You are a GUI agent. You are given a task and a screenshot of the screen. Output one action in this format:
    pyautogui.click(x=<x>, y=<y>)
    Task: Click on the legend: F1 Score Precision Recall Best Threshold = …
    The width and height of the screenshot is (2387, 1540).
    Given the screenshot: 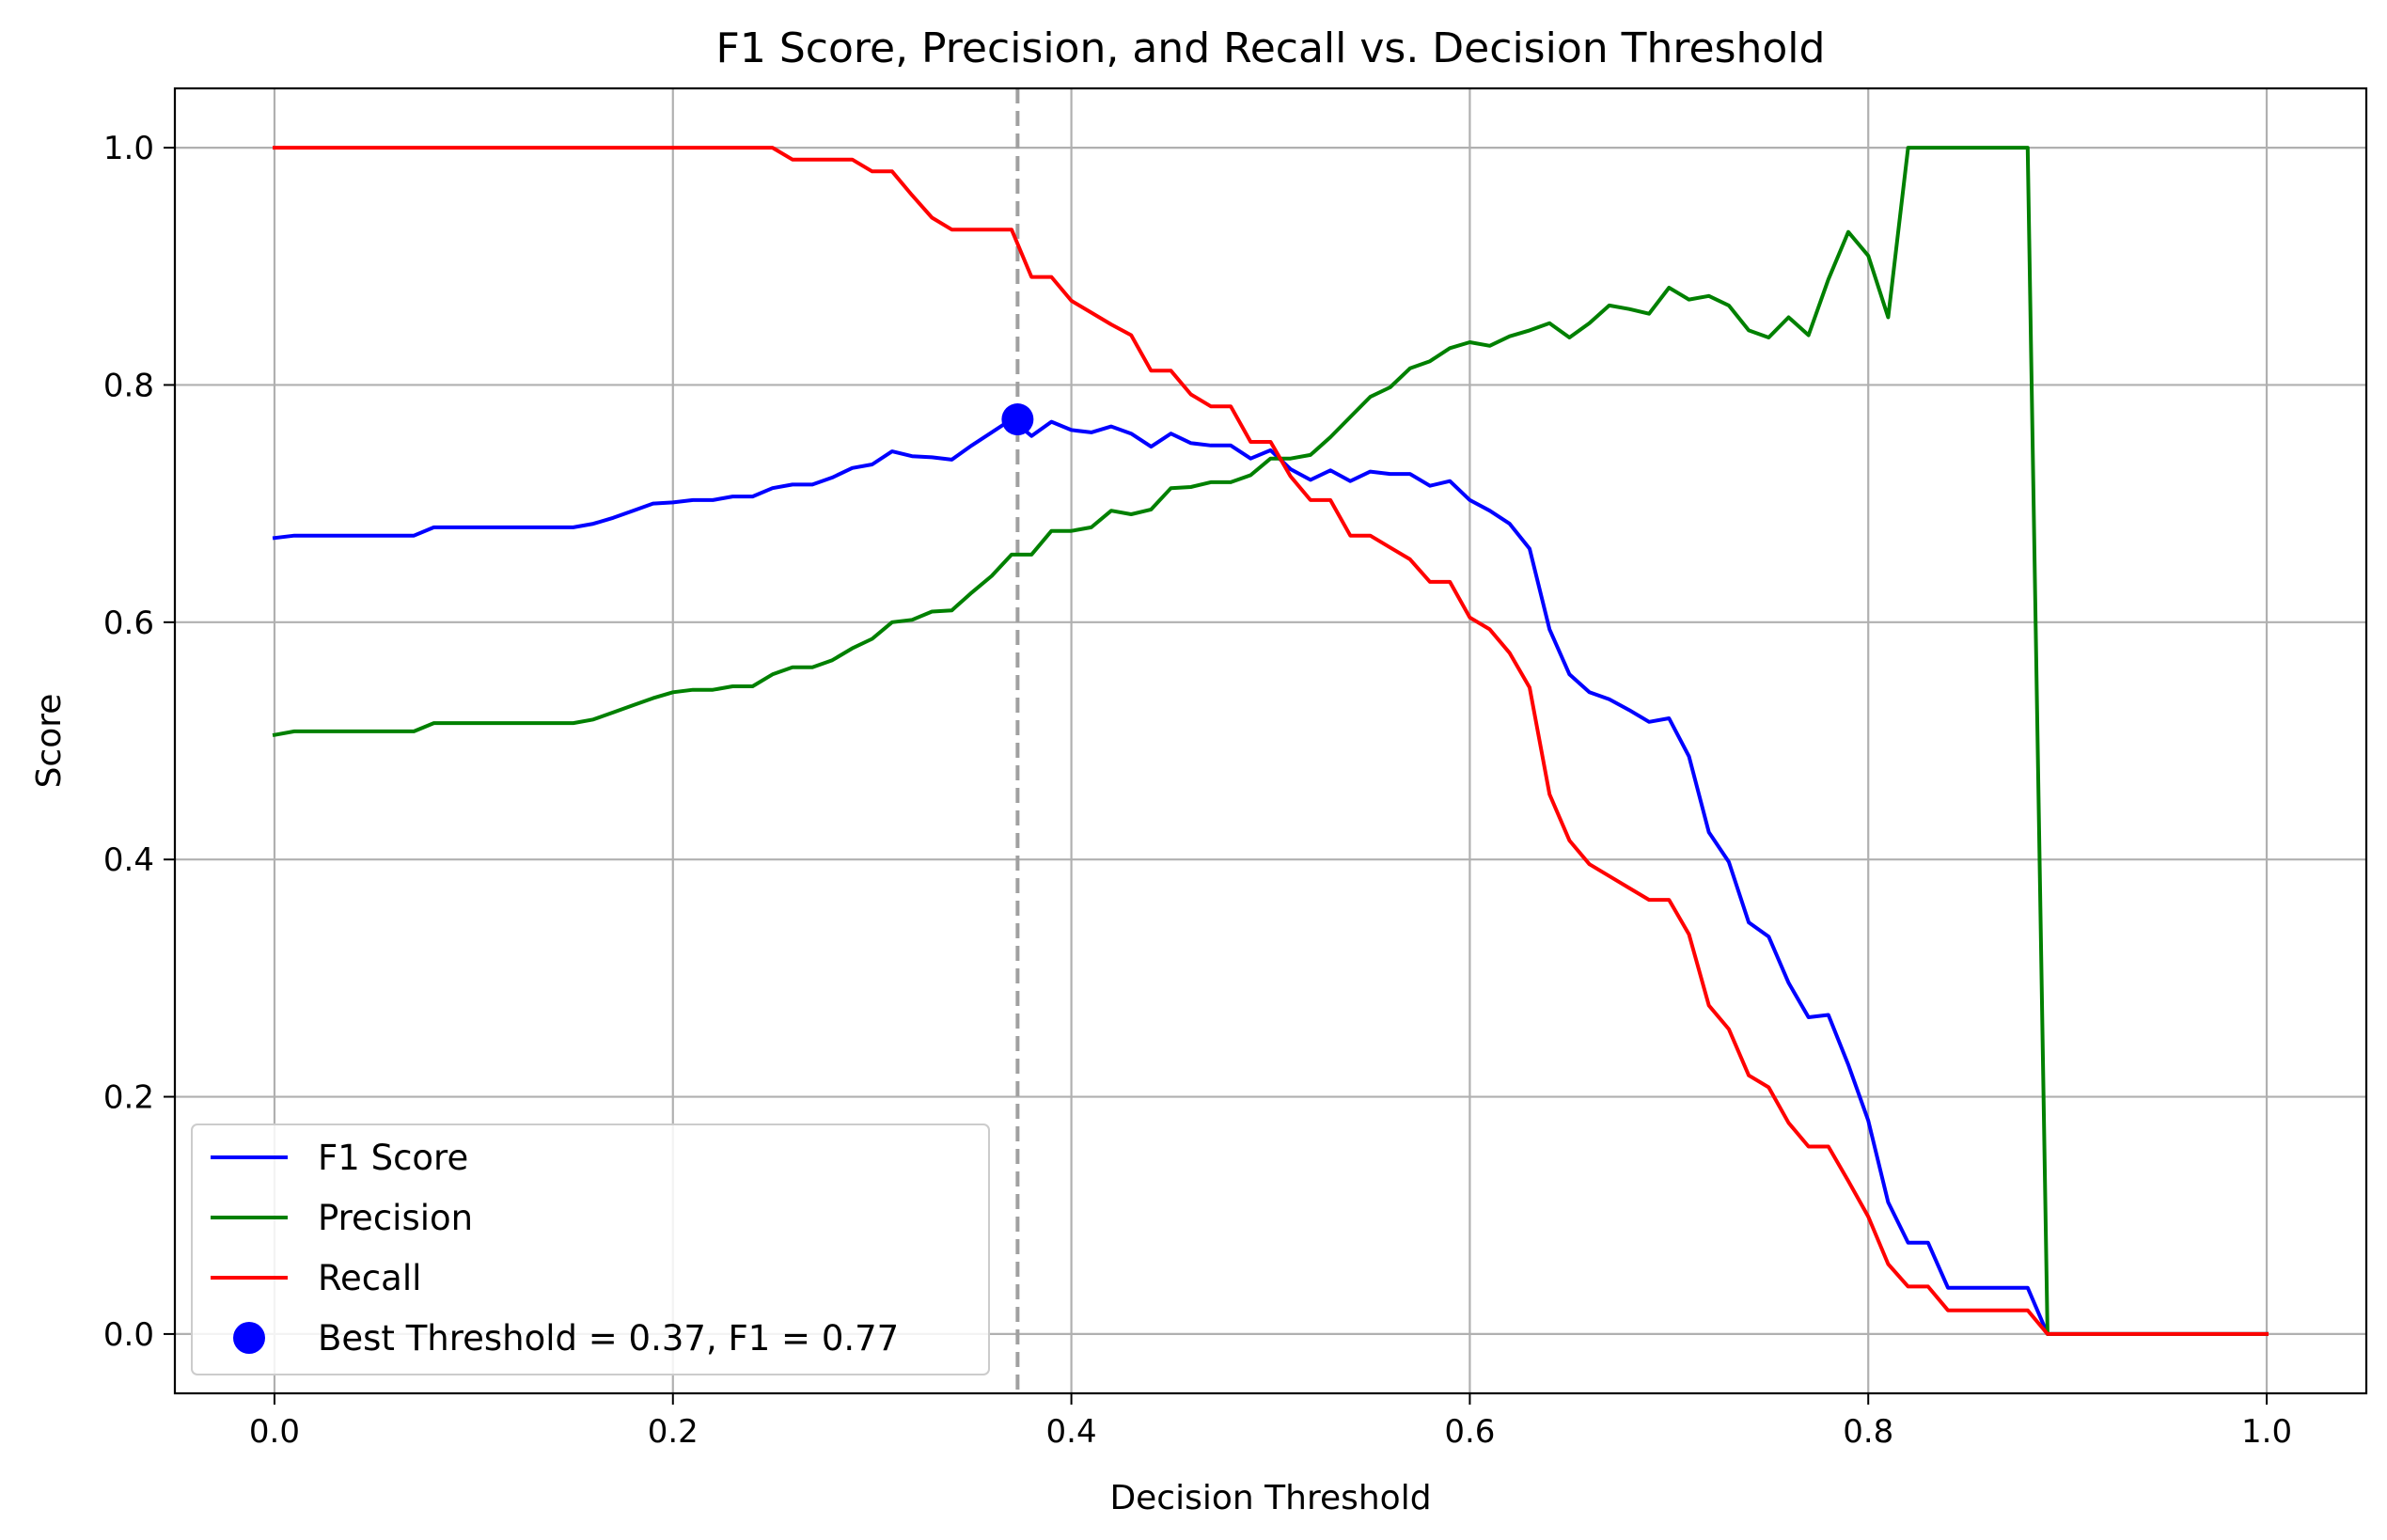 What is the action you would take?
    pyautogui.click(x=590, y=1249)
    